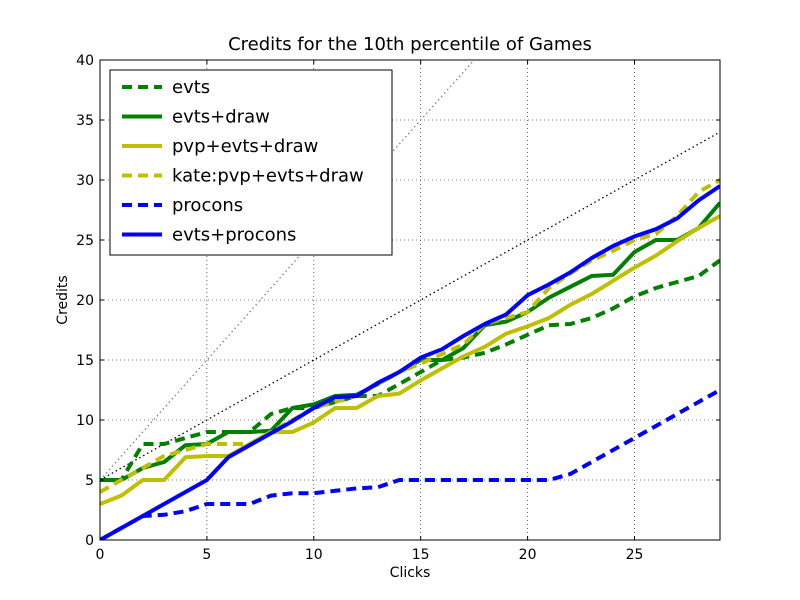 This screenshot has height=600, width=800. What do you see at coordinates (85, 241) in the screenshot?
I see `y-tick-label: 25` at bounding box center [85, 241].